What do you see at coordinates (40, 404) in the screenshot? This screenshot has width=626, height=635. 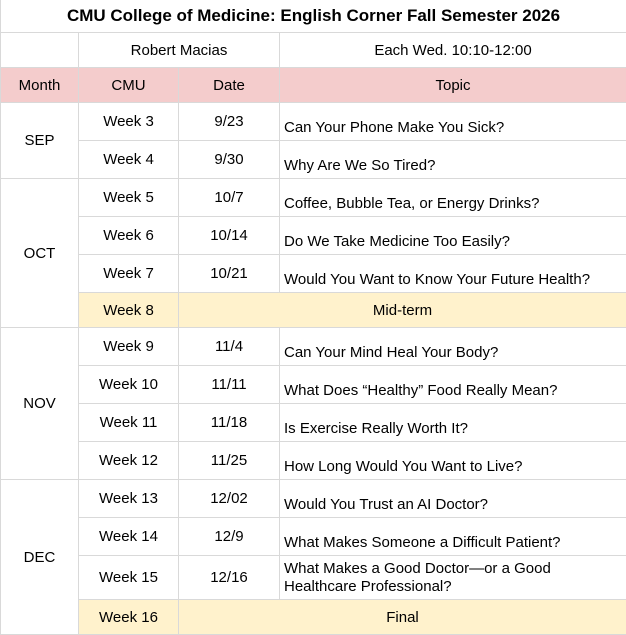 I see `month: NOV` at bounding box center [40, 404].